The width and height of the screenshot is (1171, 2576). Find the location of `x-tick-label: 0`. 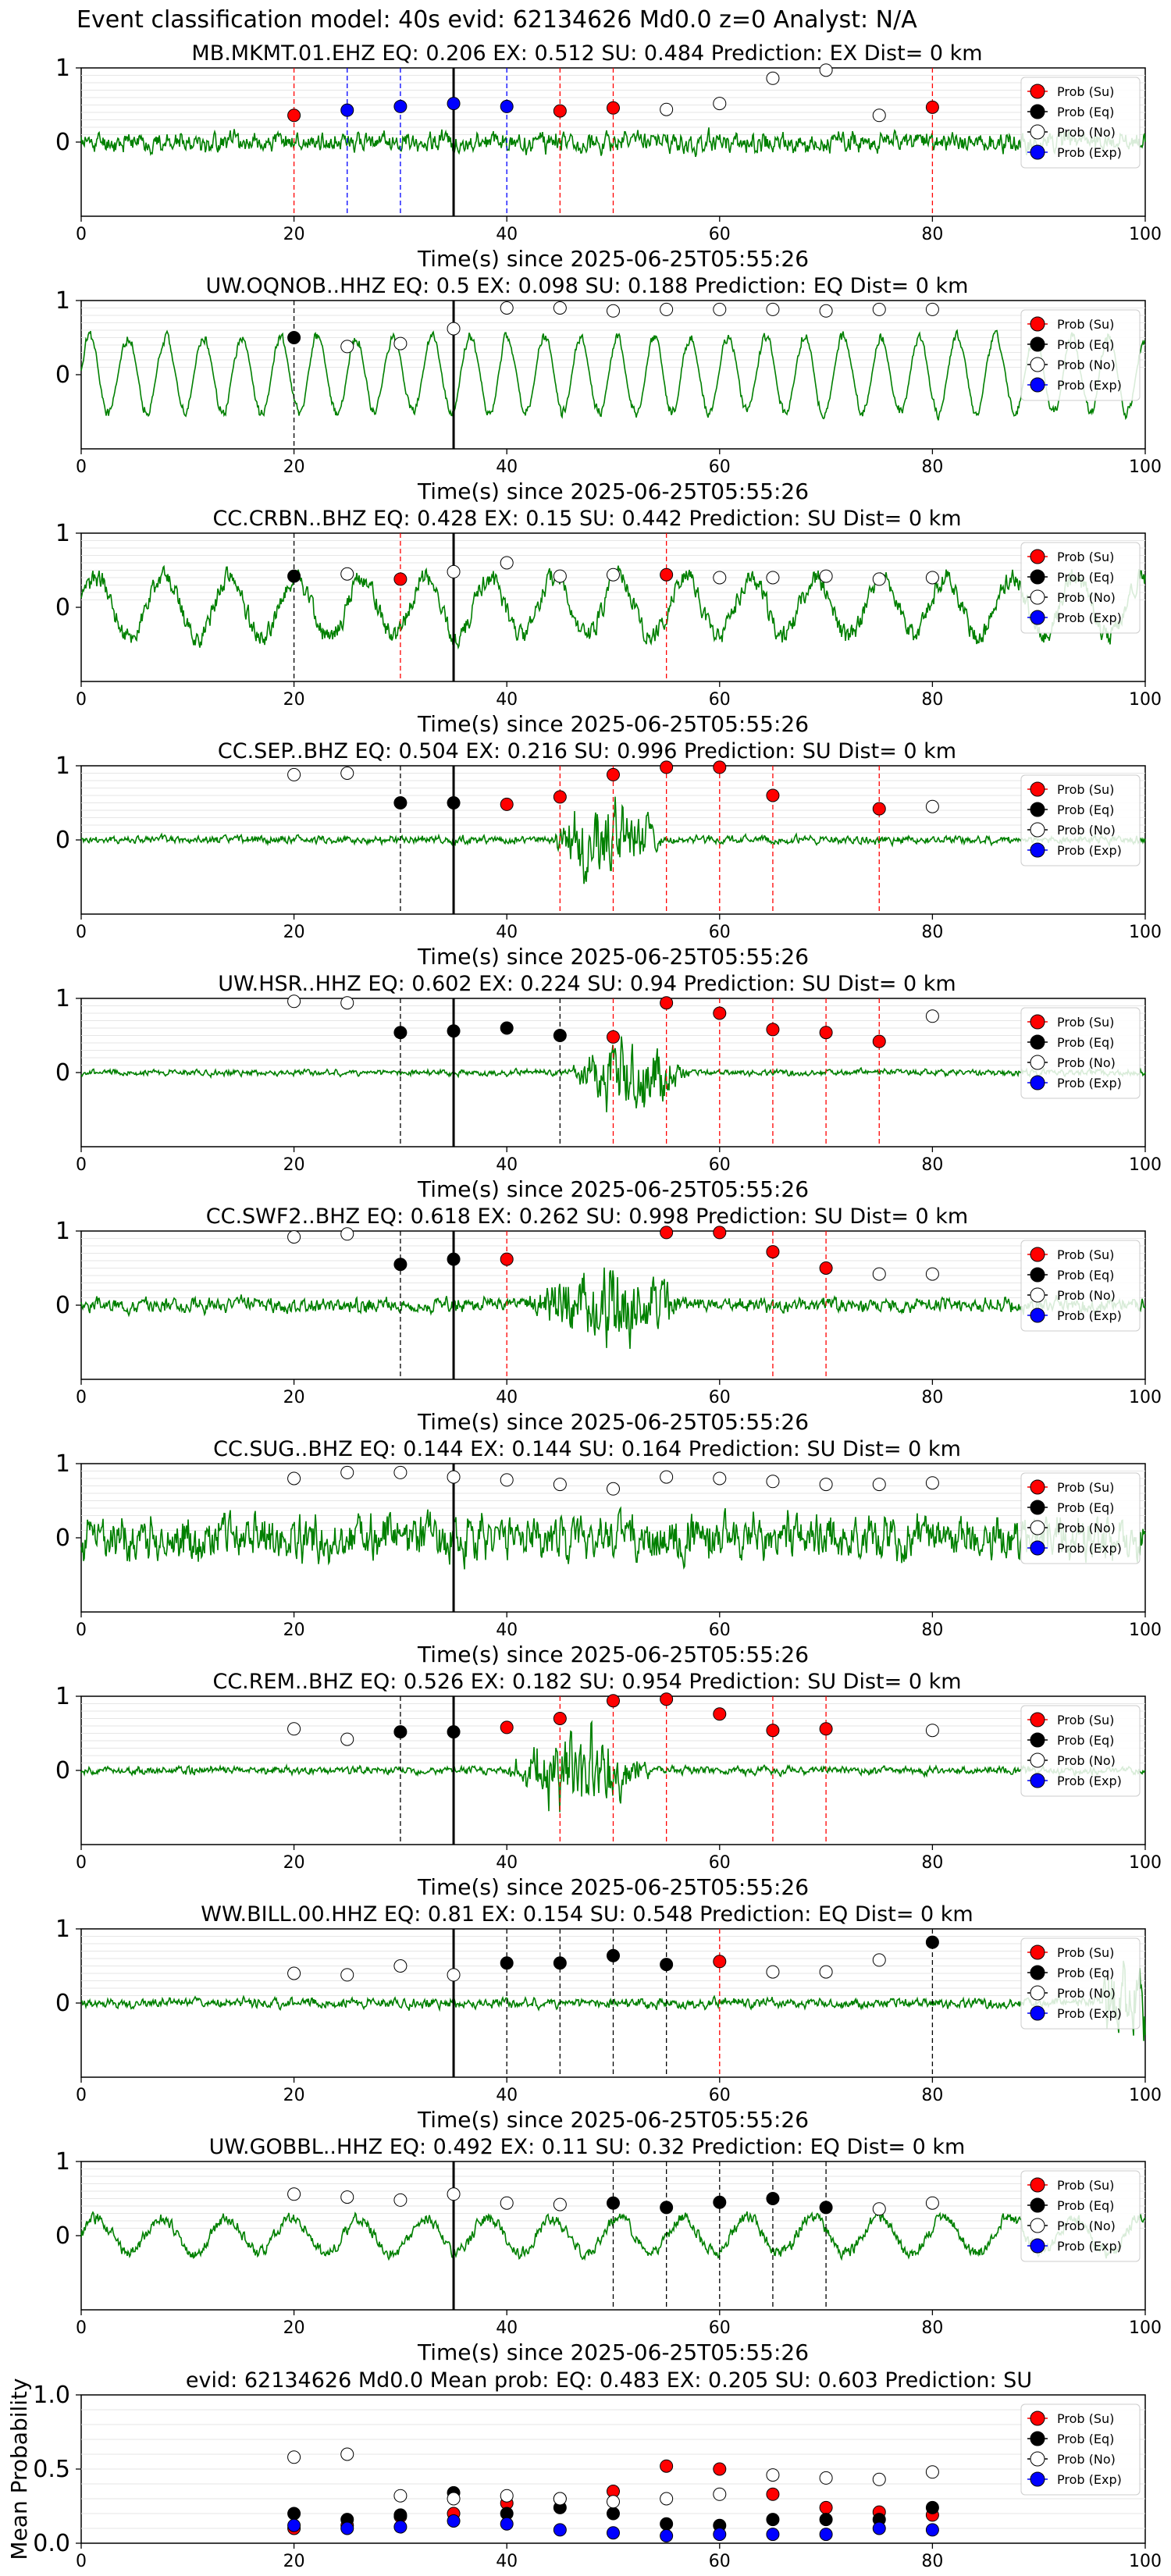

x-tick-label: 0 is located at coordinates (81, 1397).